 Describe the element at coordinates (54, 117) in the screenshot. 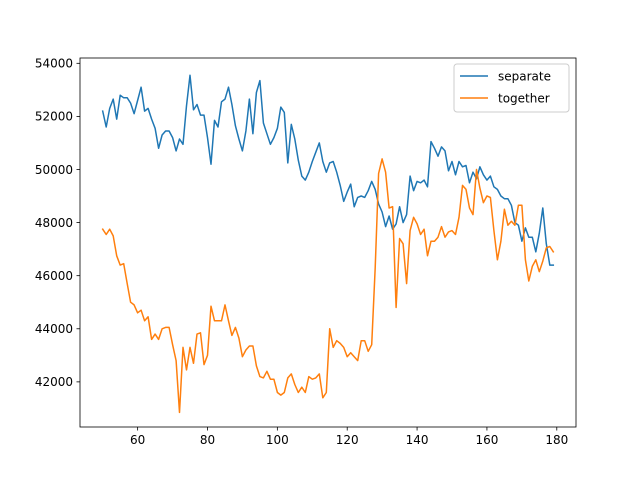

I see `y-tick-label: 52000` at that location.